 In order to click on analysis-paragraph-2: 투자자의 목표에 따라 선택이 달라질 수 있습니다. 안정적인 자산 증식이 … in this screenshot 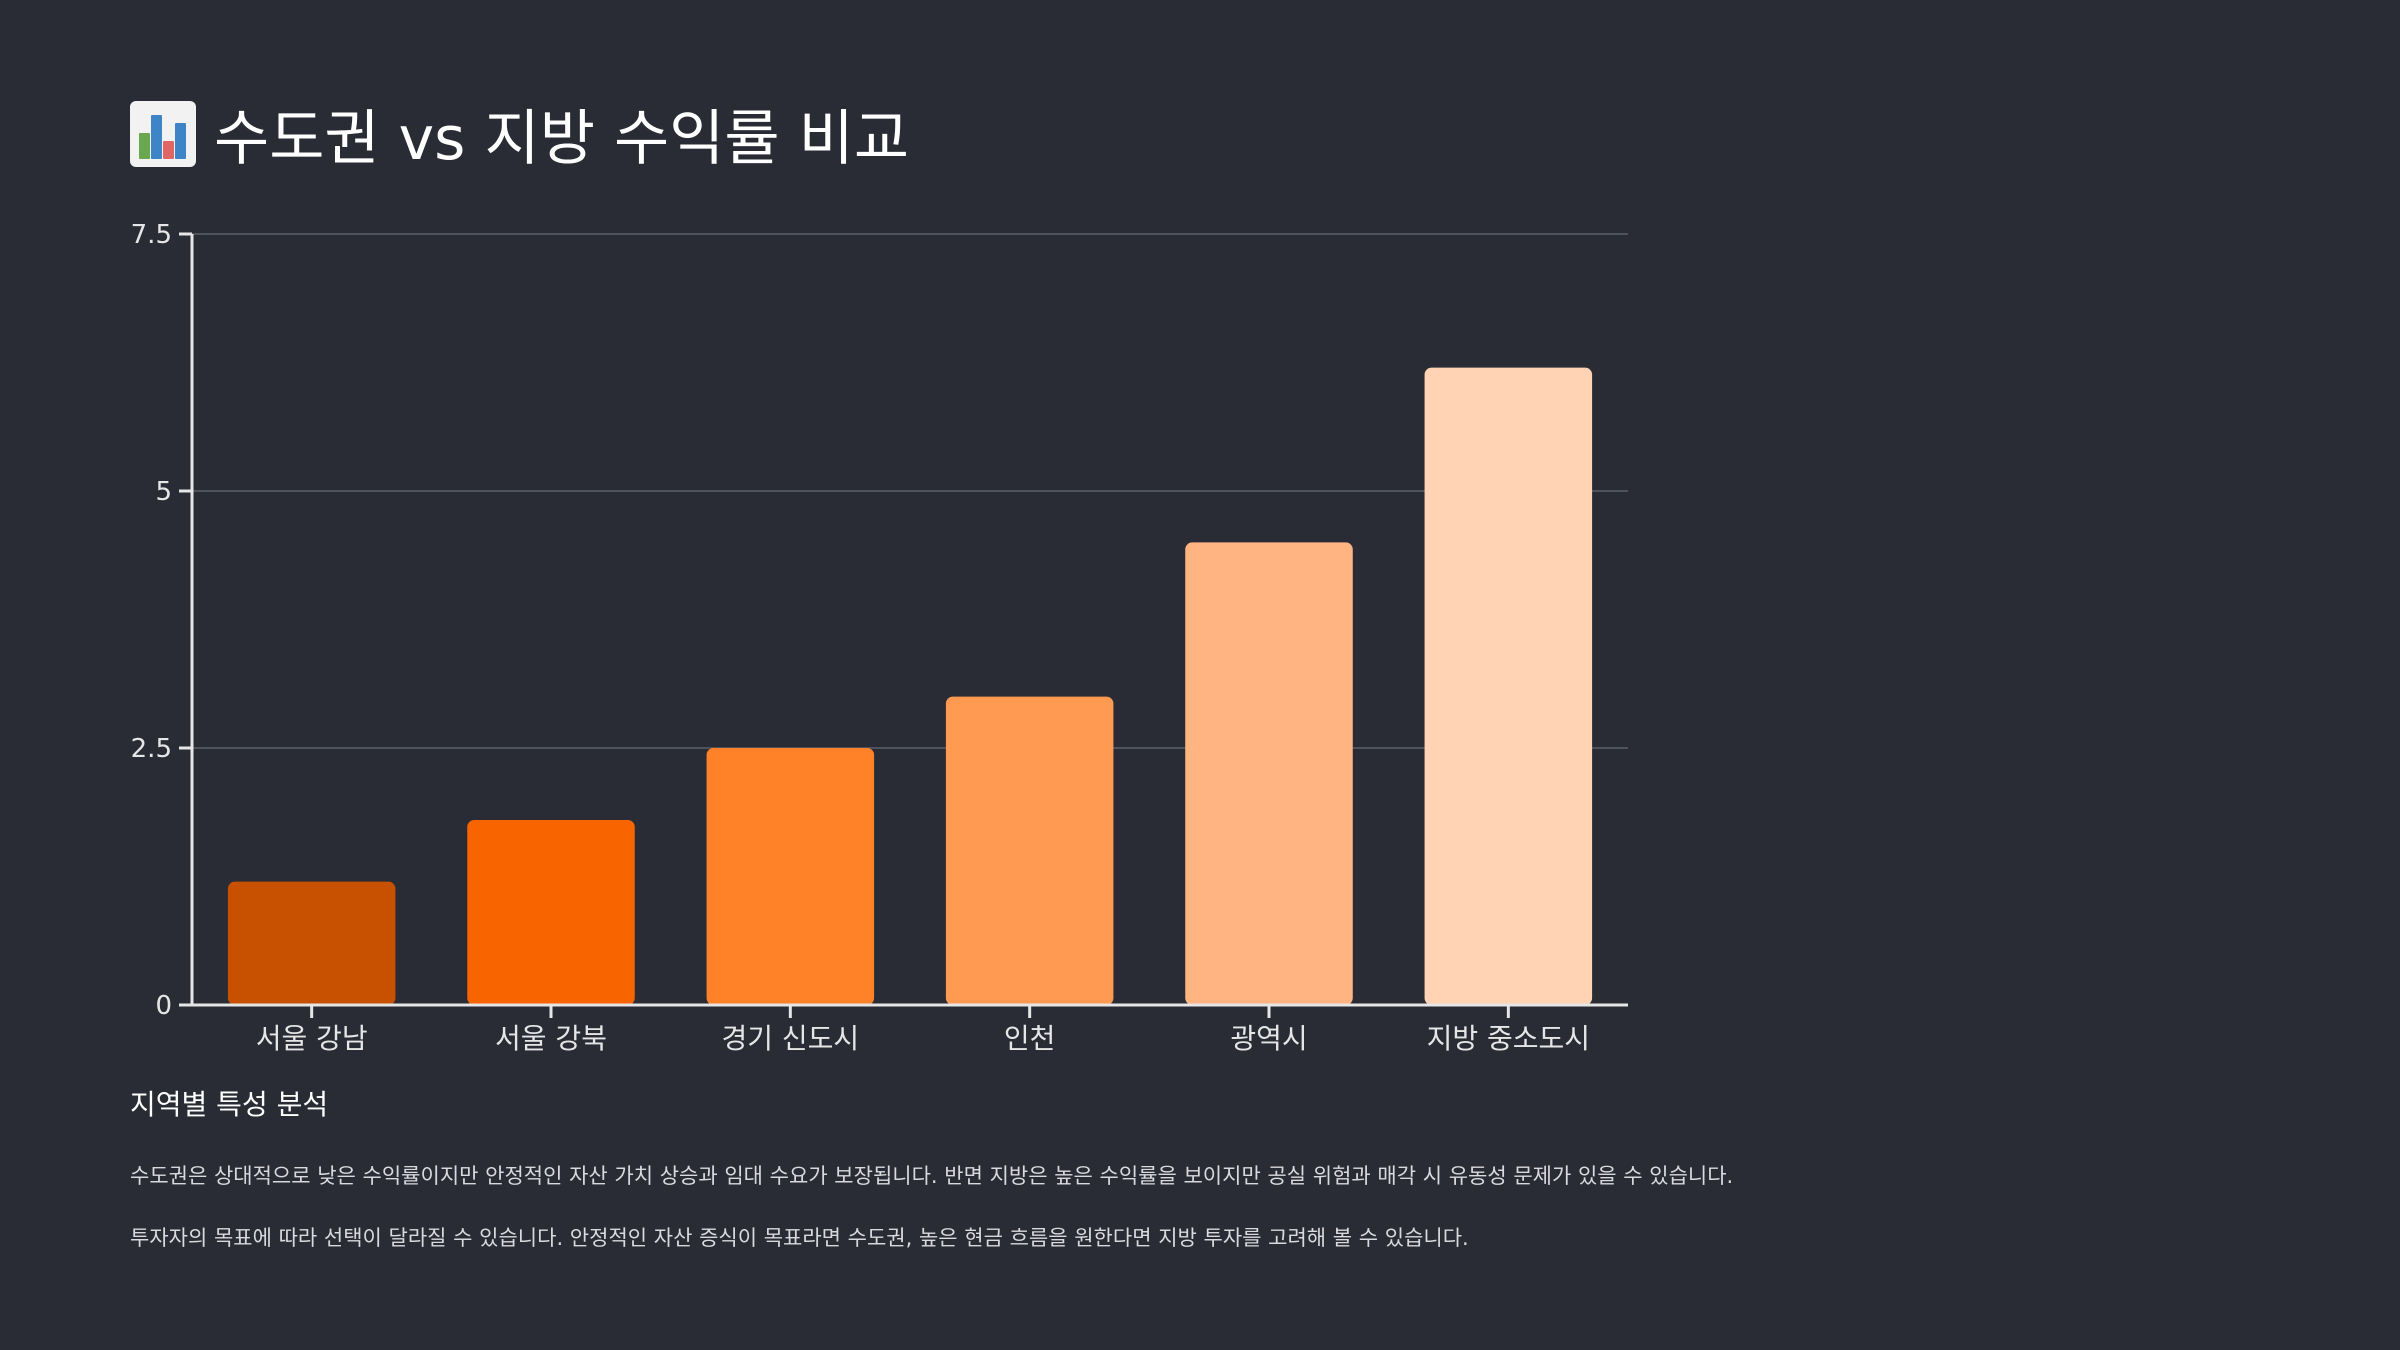, I will do `click(799, 1238)`.